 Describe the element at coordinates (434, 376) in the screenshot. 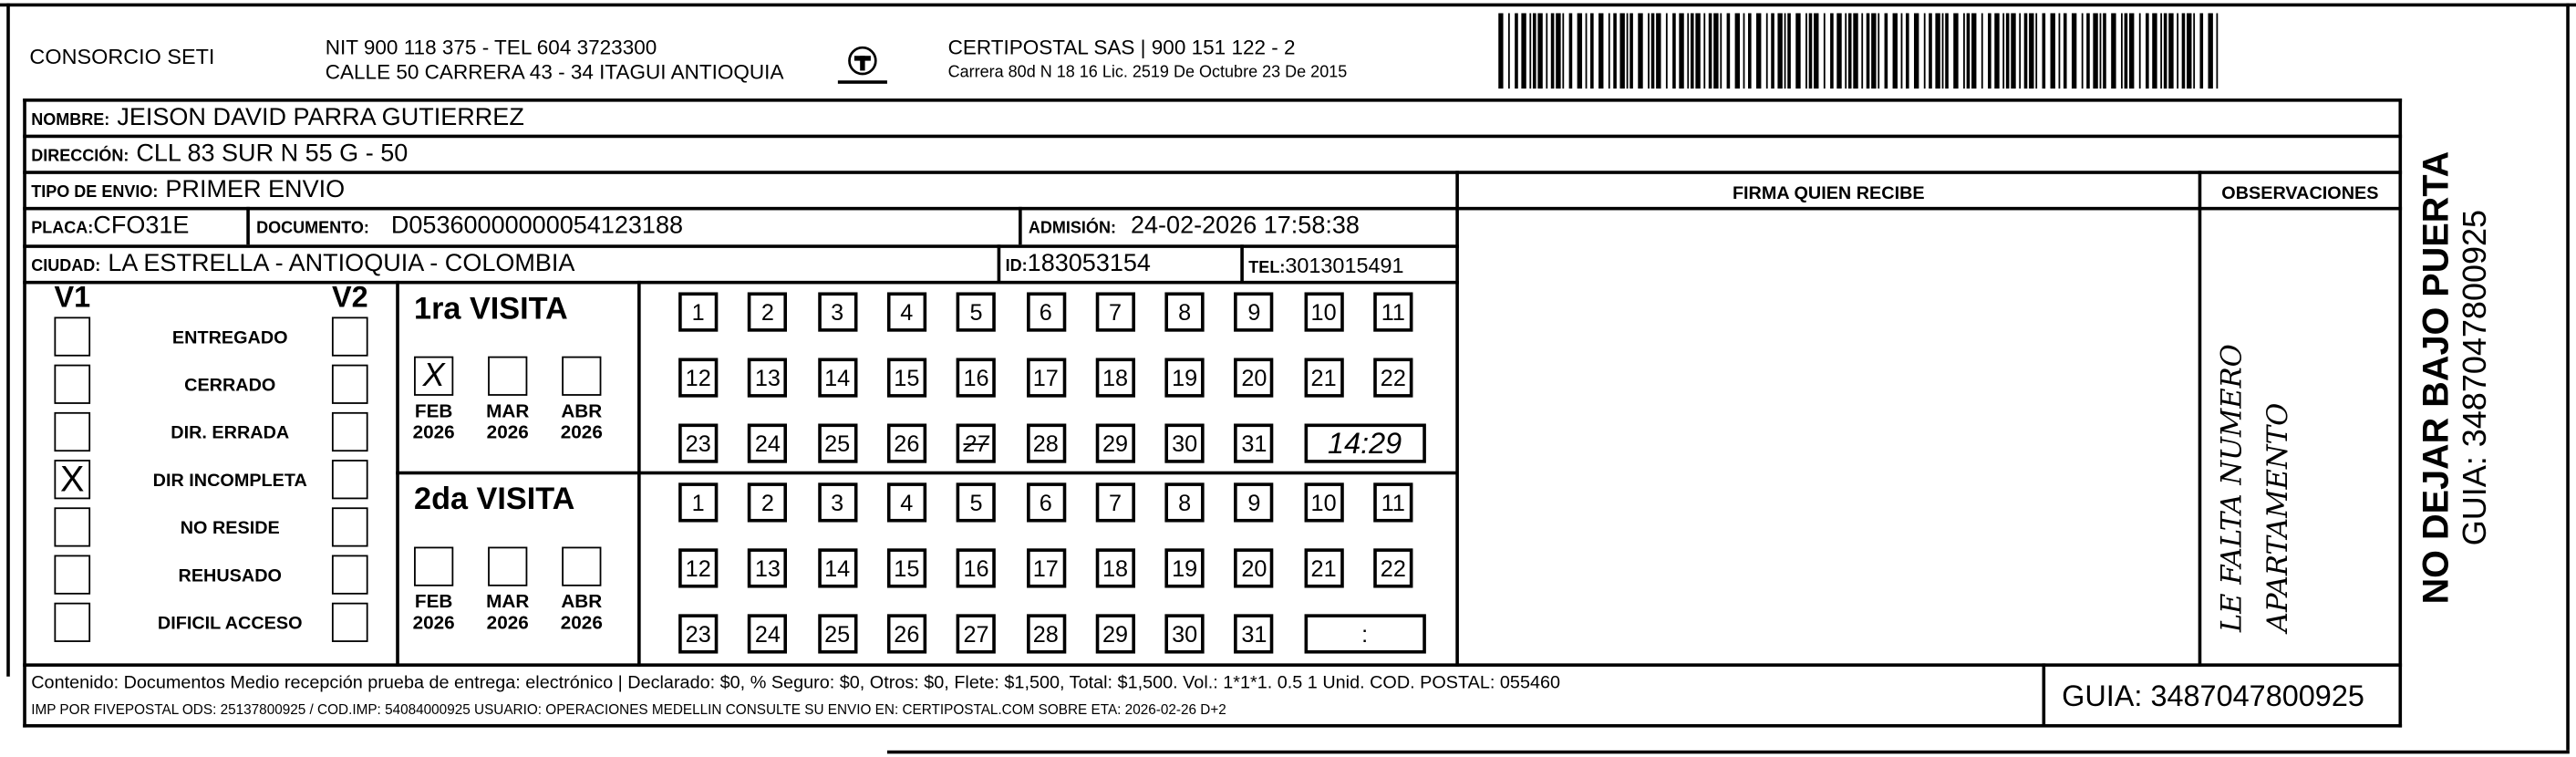

I see `month-checkbox: X` at that location.